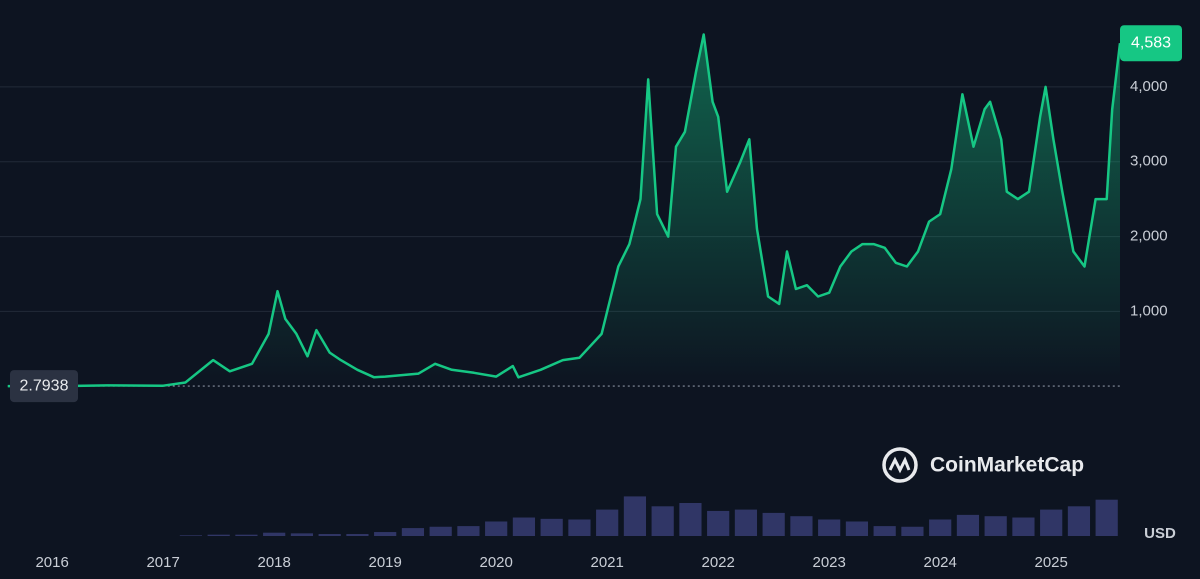 The image size is (1200, 579). Describe the element at coordinates (51, 562) in the screenshot. I see `x-tick-label: 2016` at that location.